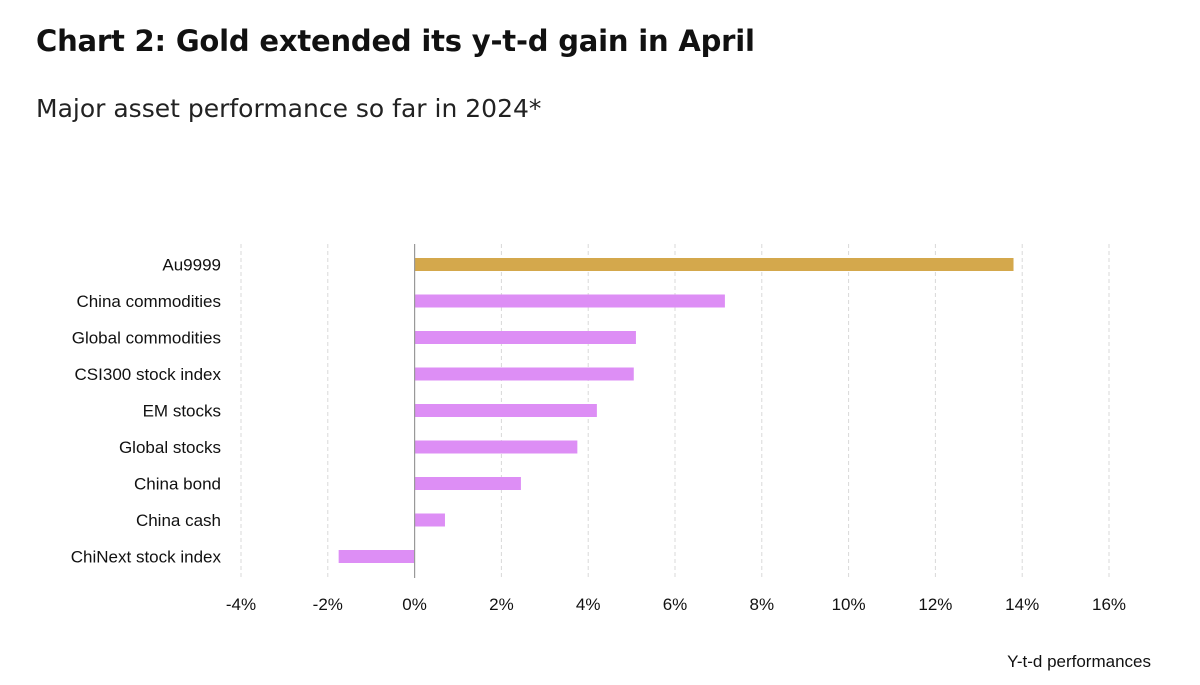  I want to click on x-tick-label: -2%, so click(328, 604).